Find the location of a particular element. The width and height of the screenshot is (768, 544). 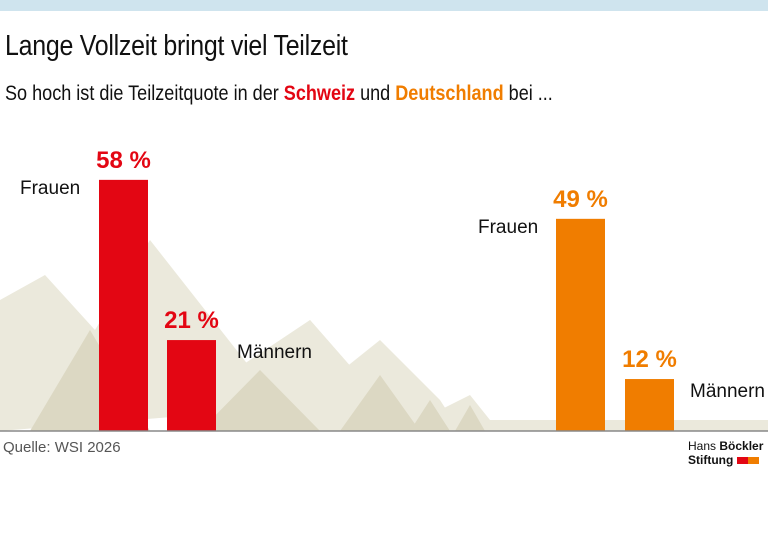

chart-title: Lange Vollzeit bringt viel Teilzeit is located at coordinates (176, 46).